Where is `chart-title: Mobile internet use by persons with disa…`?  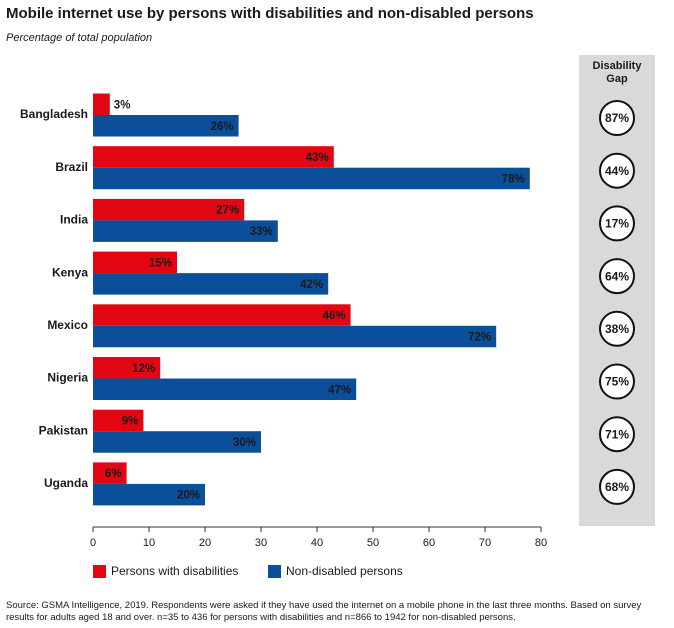
chart-title: Mobile internet use by persons with disa… is located at coordinates (270, 13).